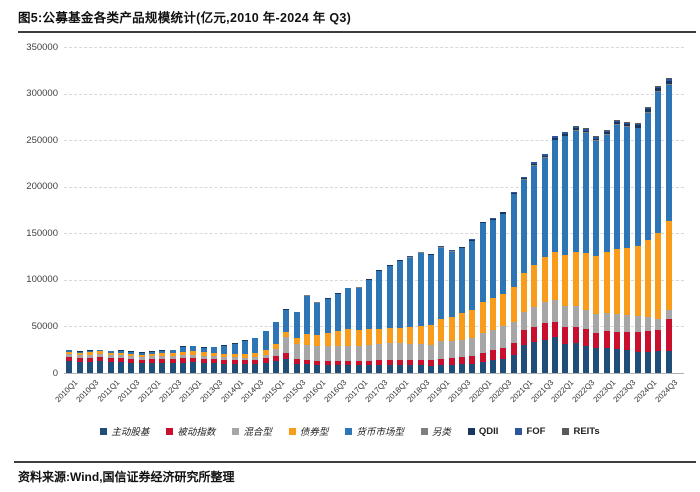  Describe the element at coordinates (536, 431) in the screenshot. I see `legend-label: FOF` at that location.